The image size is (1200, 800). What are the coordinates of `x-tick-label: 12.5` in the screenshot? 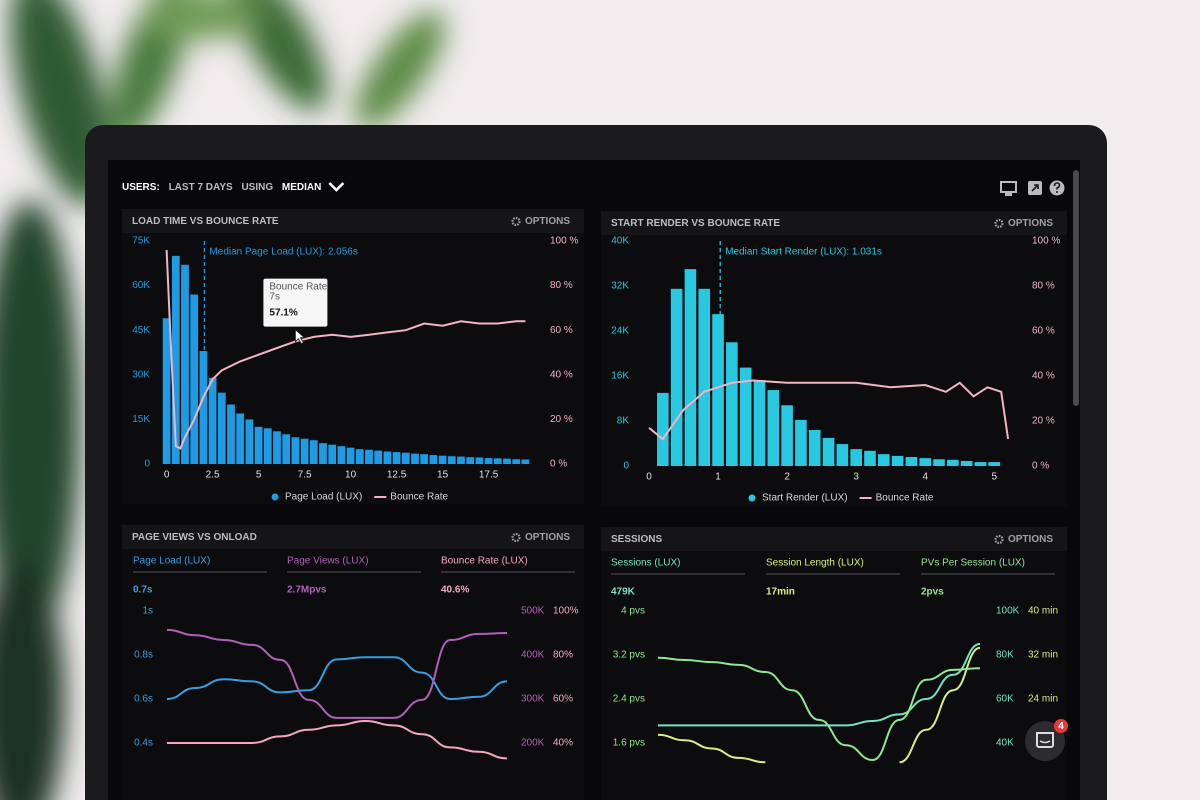 It's located at (397, 475).